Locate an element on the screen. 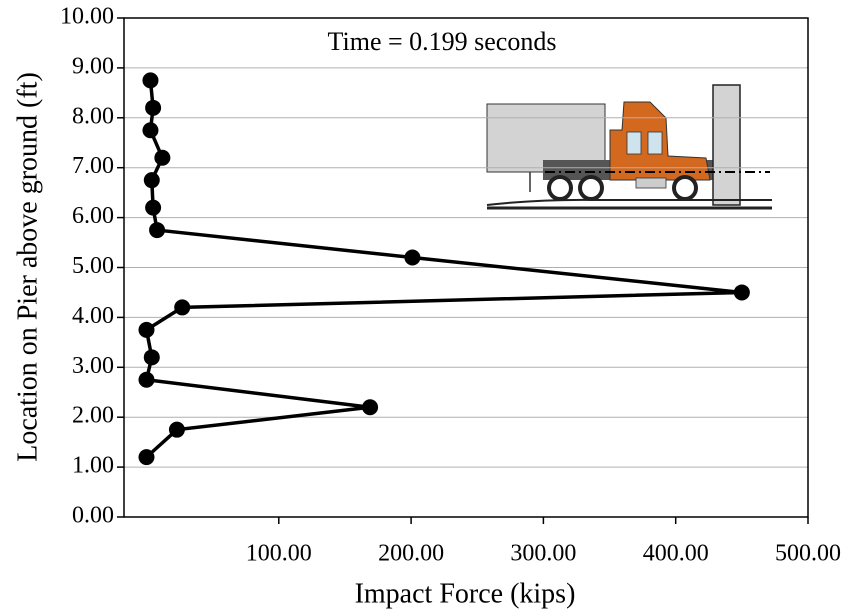 Image resolution: width=854 pixels, height=615 pixels. y-tick-label: 8.00 is located at coordinates (93, 116).